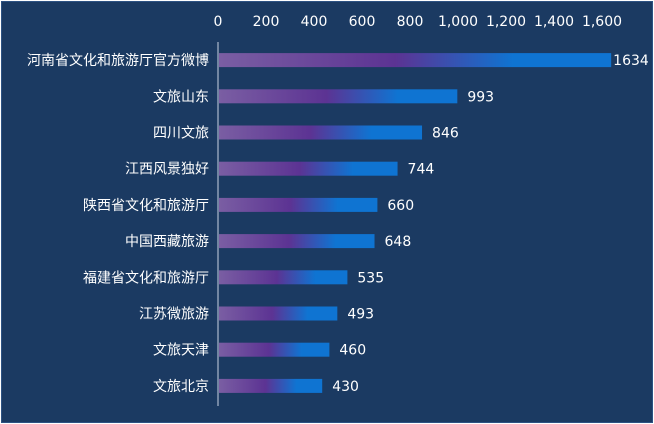 The height and width of the screenshot is (424, 654). I want to click on x-tick-label: 1,600, so click(602, 22).